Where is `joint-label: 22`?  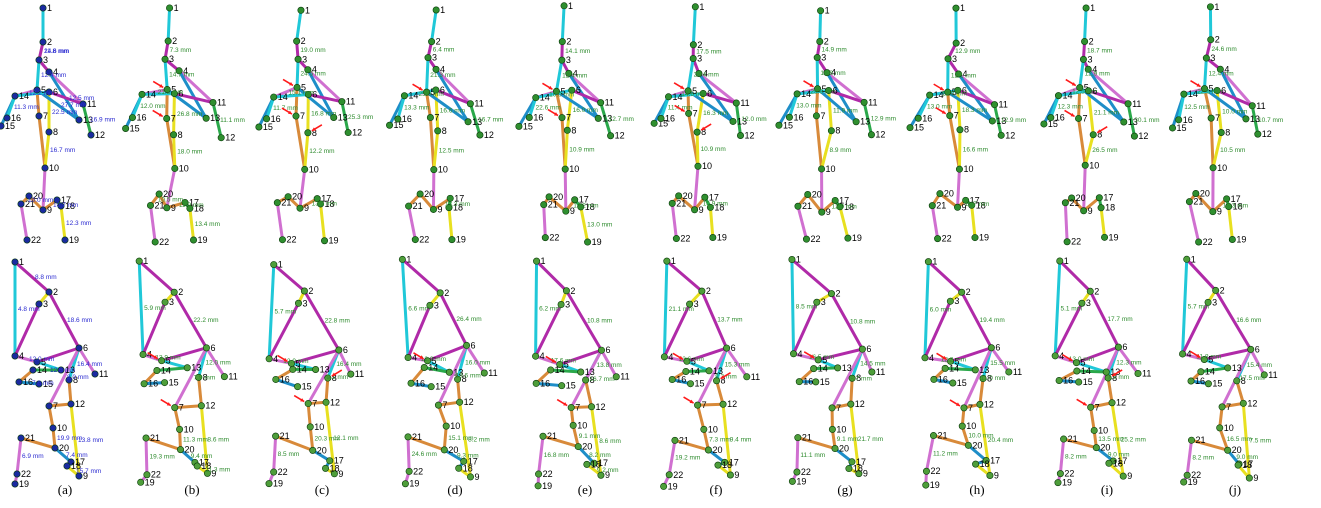 joint-label: 22 is located at coordinates (815, 239).